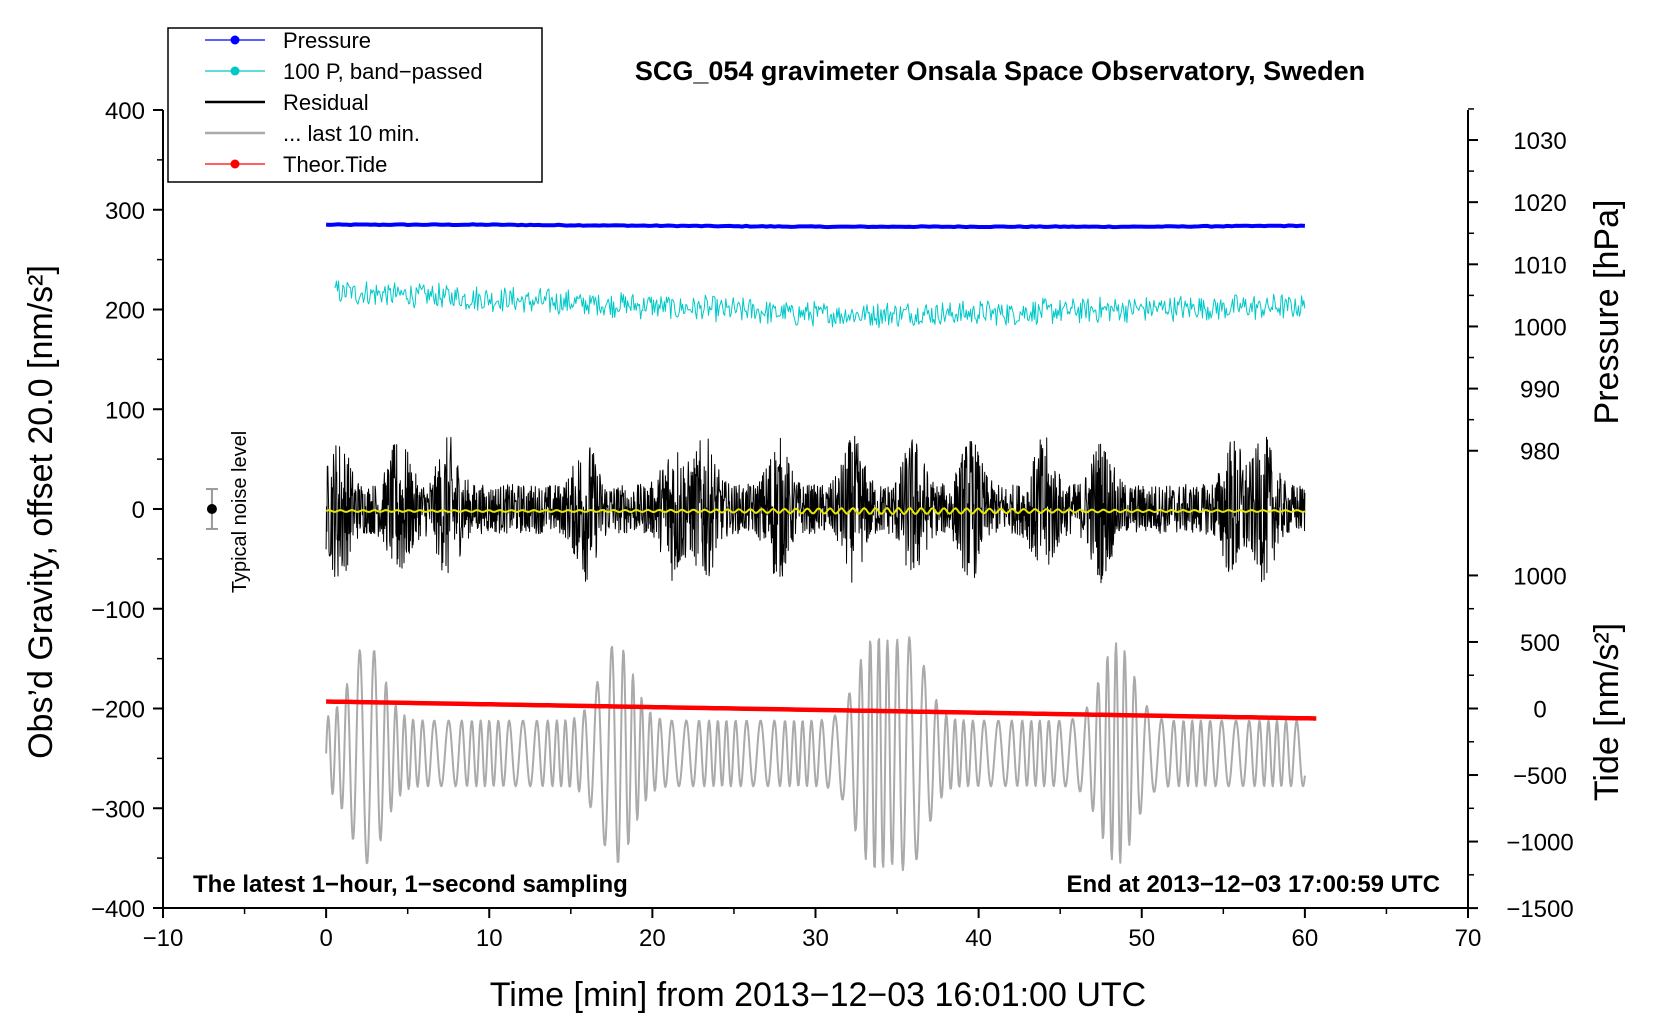 This screenshot has width=1660, height=1020. Describe the element at coordinates (820, 304) in the screenshot. I see `series-bandpassed-line` at that location.